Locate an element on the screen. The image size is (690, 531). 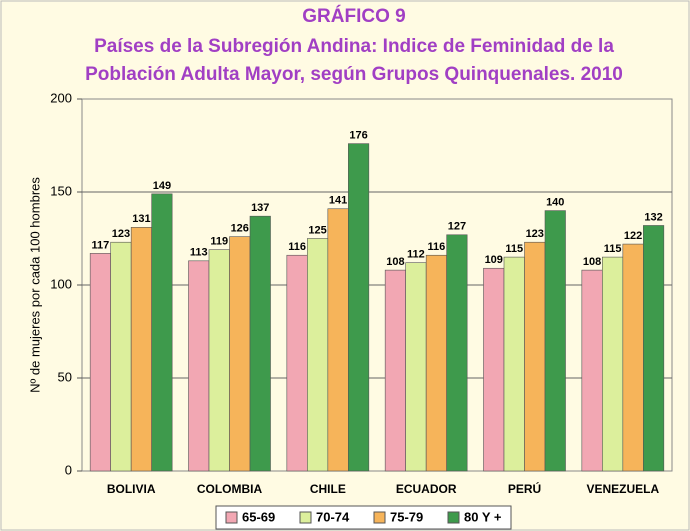
data-label: 113 is located at coordinates (199, 253).